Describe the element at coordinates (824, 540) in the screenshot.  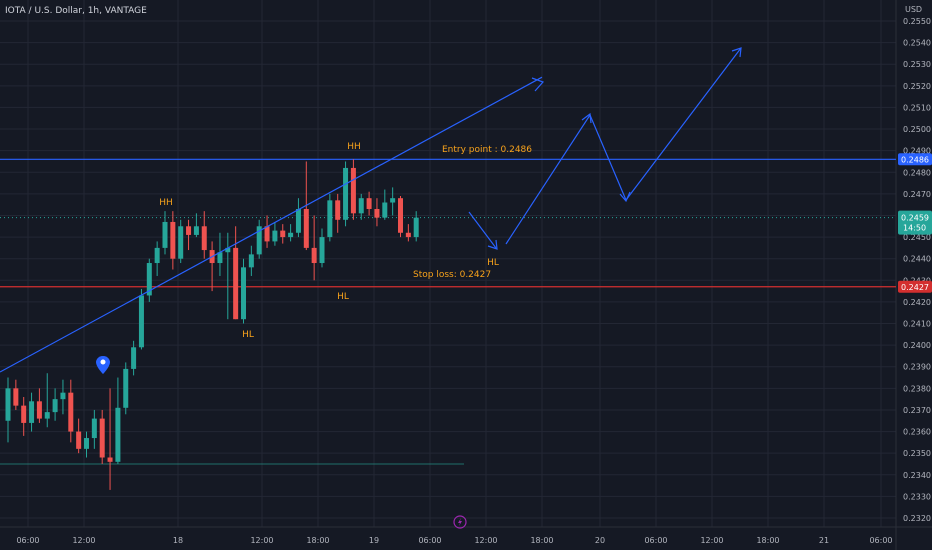
I see `x-tick-label: 21` at that location.